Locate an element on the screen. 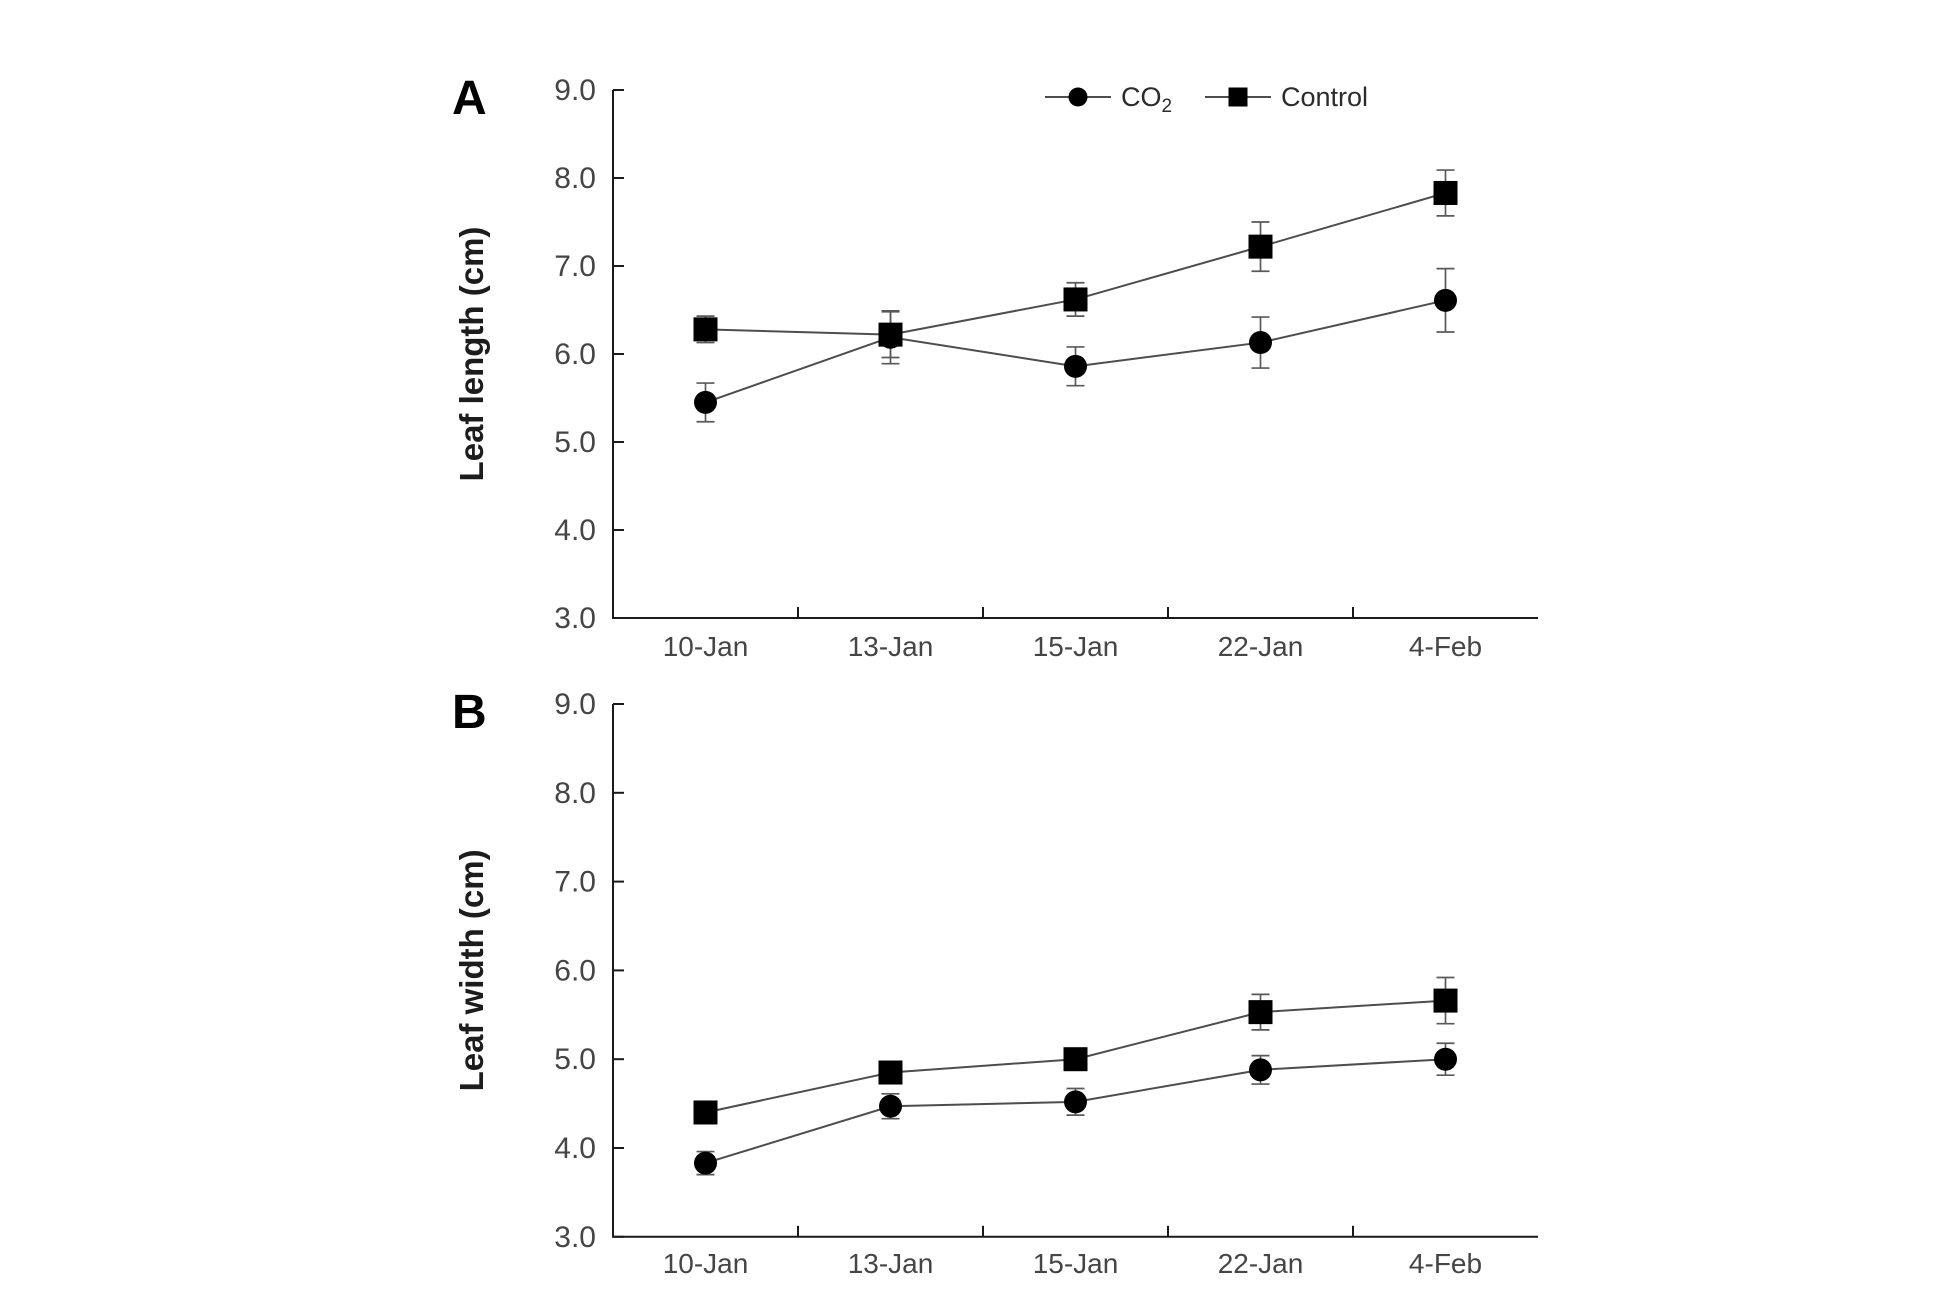 Image resolution: width=1944 pixels, height=1309 pixels. y-axis-title: Leaf length (cm) is located at coordinates (471, 354).